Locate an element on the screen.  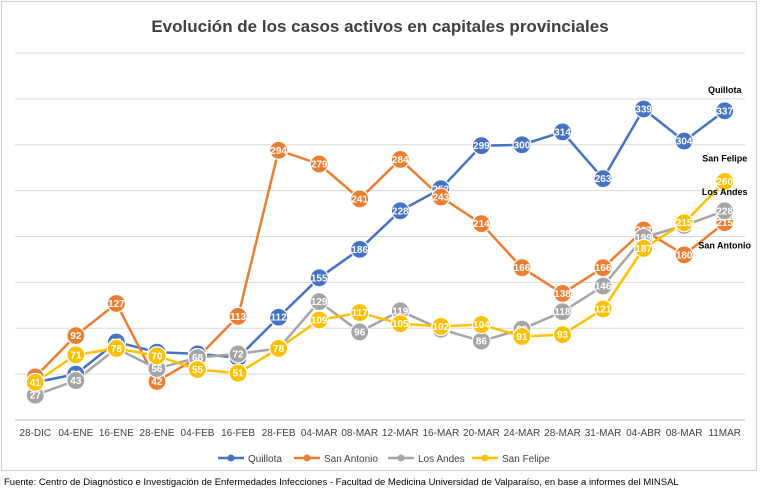
data-label-quillota: 304 is located at coordinates (684, 142).